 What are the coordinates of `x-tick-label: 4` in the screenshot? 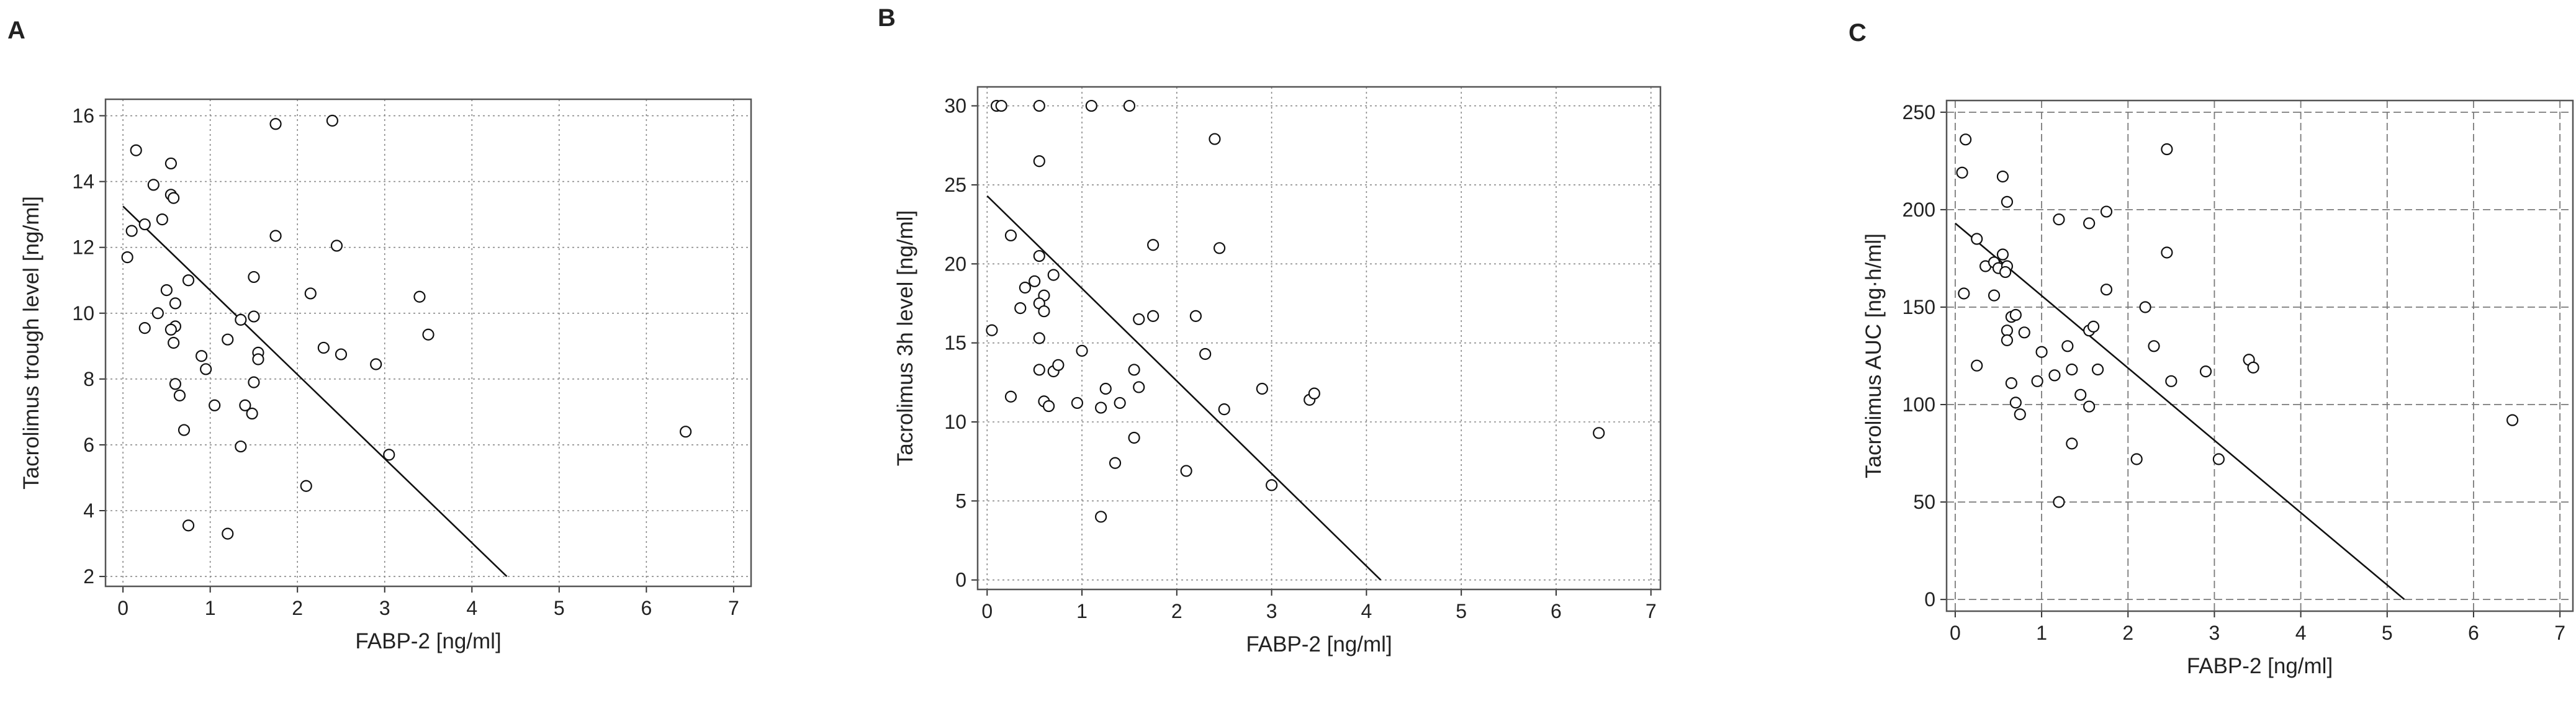 It's located at (471, 608).